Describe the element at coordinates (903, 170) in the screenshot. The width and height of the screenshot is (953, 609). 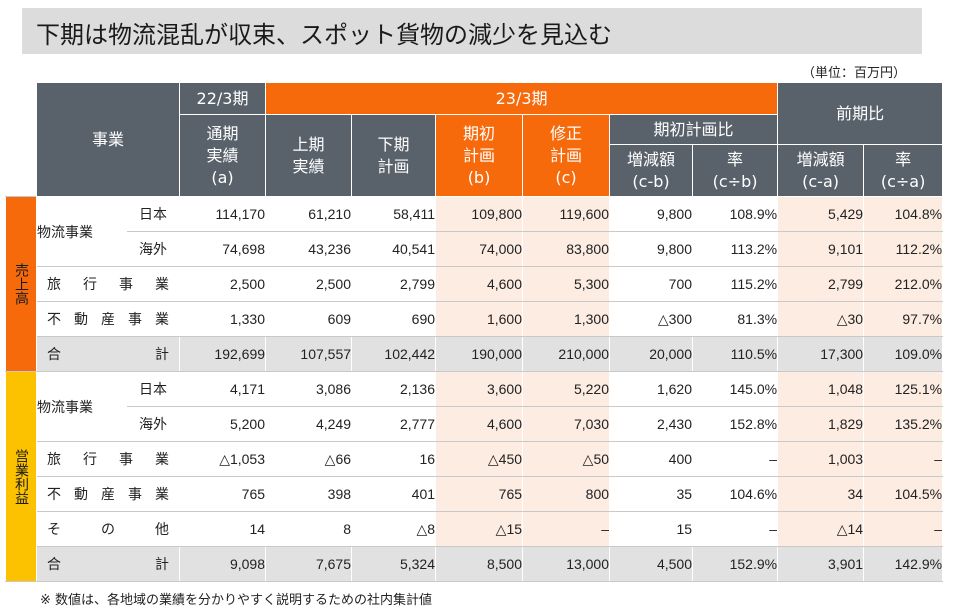
I see `rate-ca-header: 率 (c÷a)` at that location.